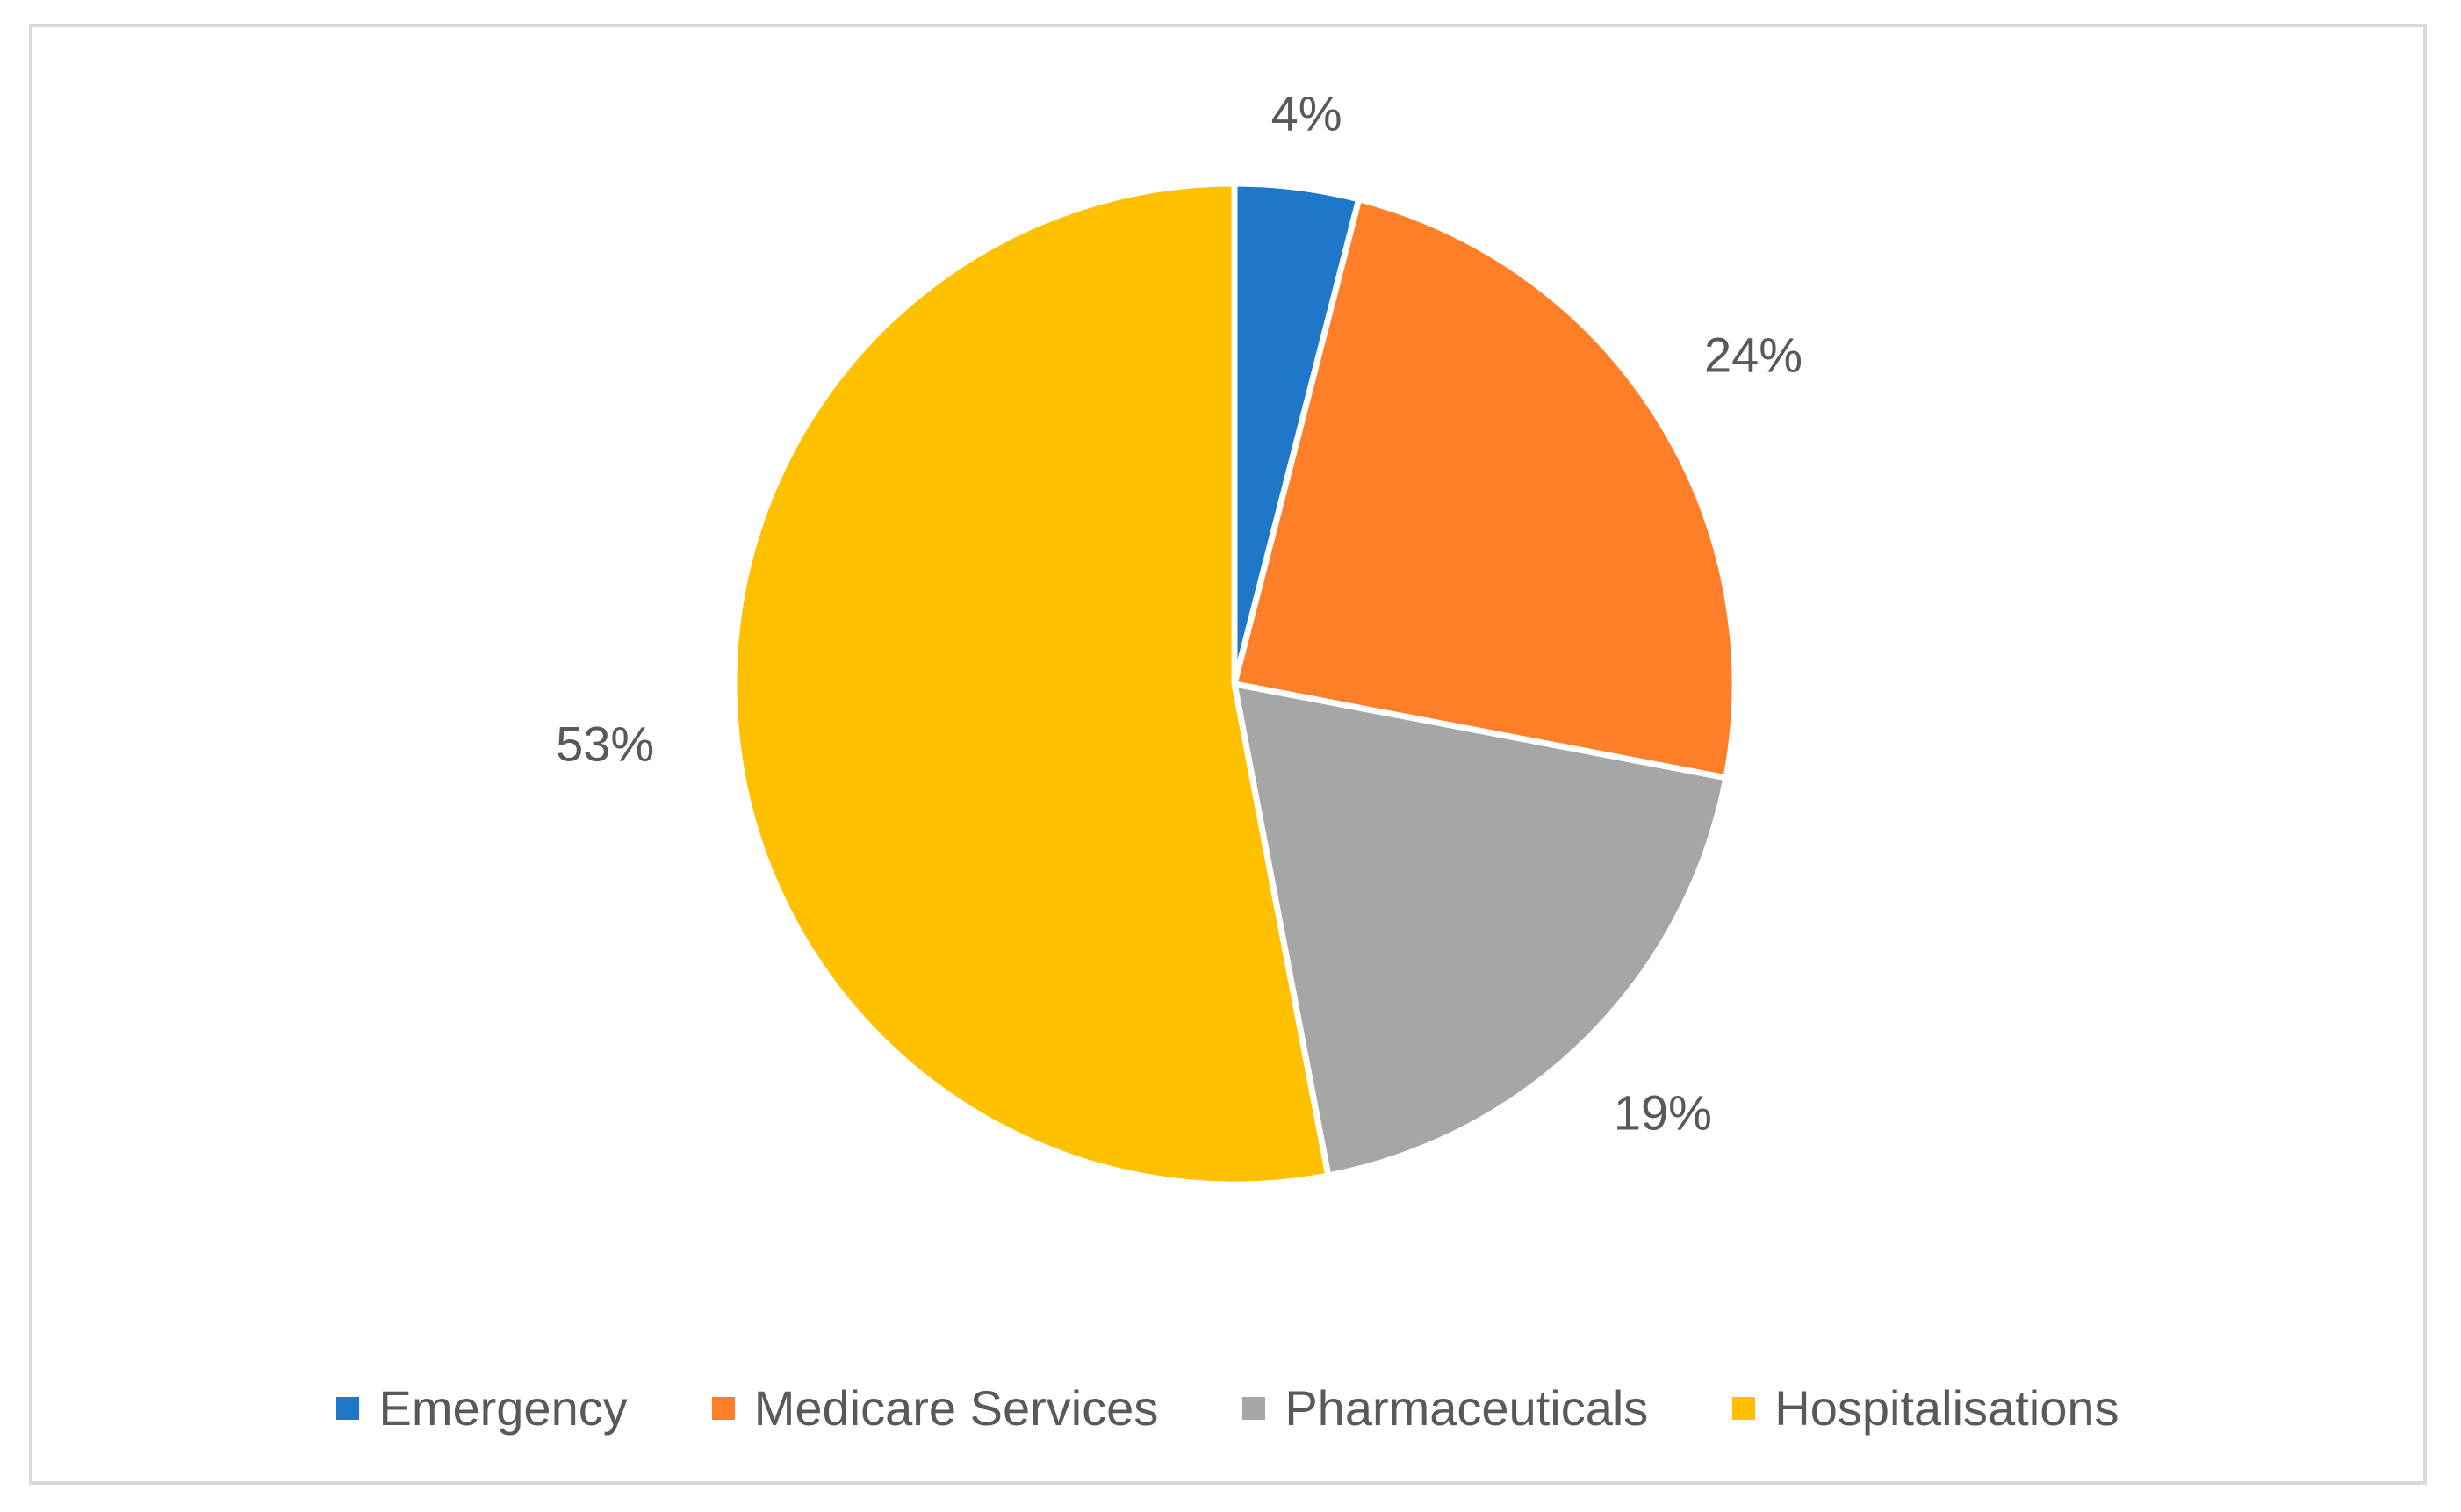 The height and width of the screenshot is (1512, 2461). I want to click on legend-label-pharmaceuticals: Pharmaceuticals, so click(1466, 1408).